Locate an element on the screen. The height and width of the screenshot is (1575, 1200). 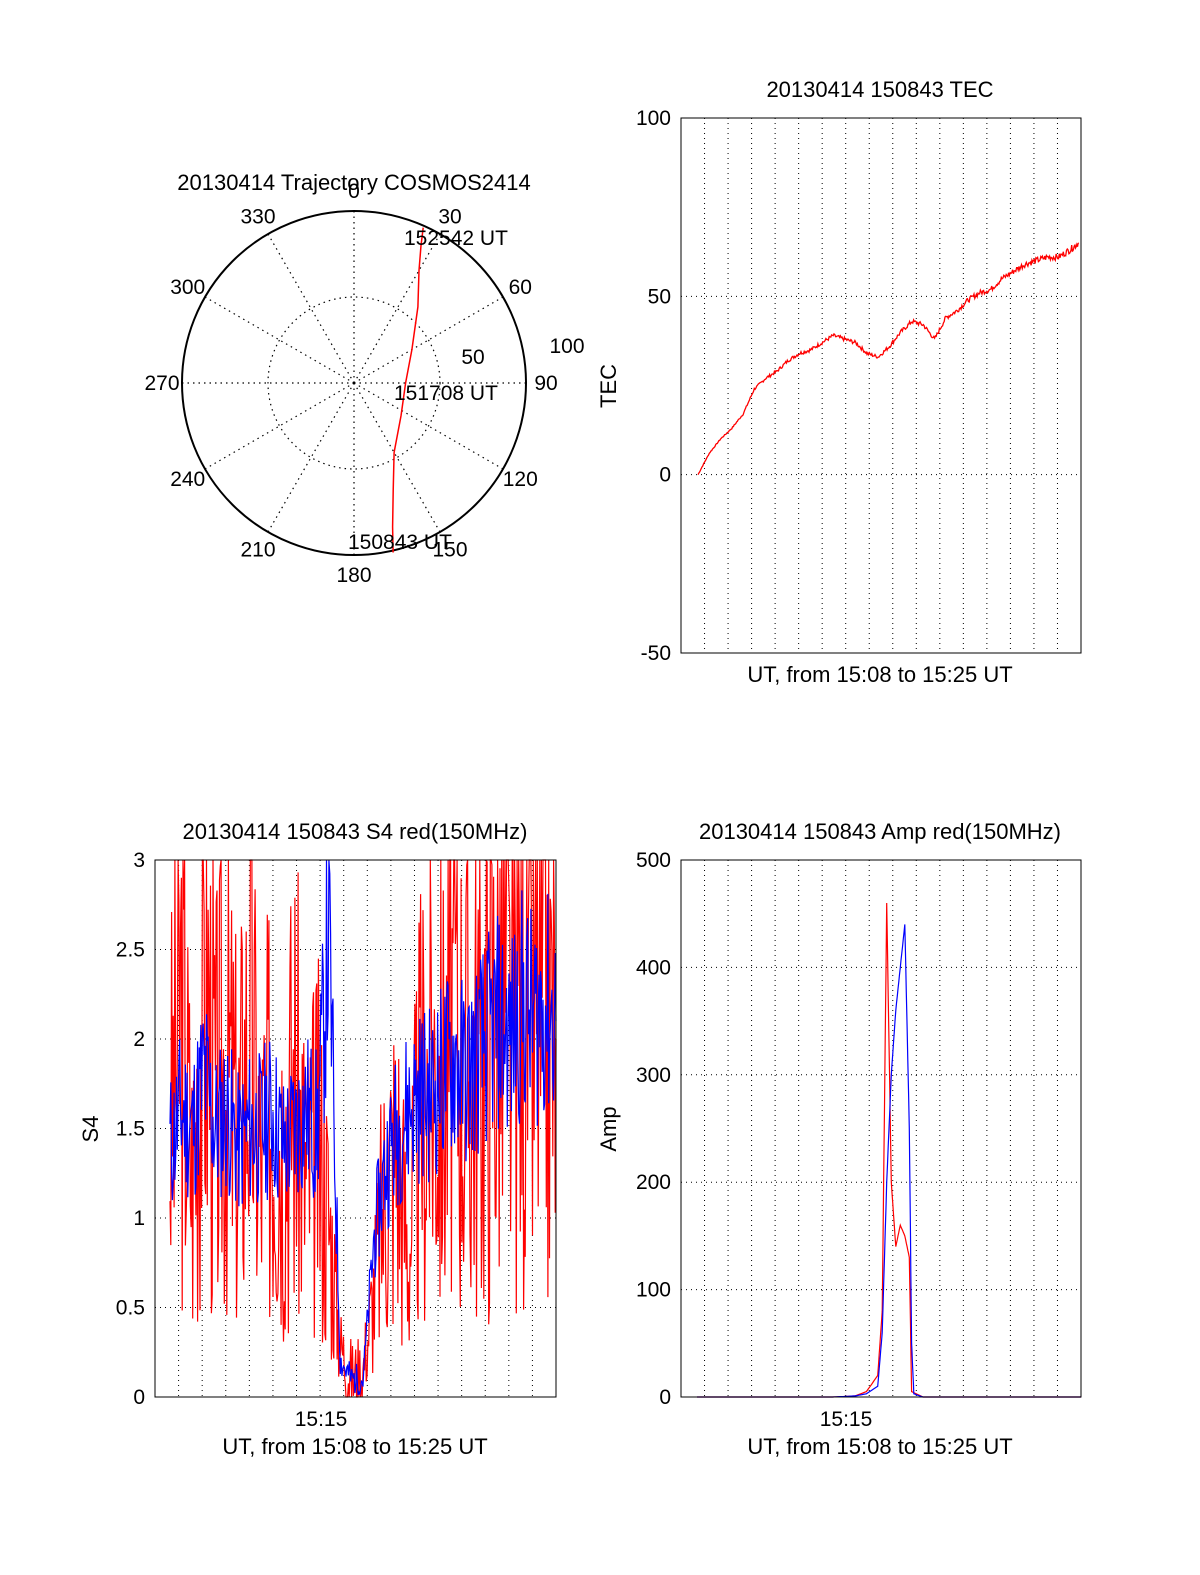
trajectory-line is located at coordinates (407, 390).